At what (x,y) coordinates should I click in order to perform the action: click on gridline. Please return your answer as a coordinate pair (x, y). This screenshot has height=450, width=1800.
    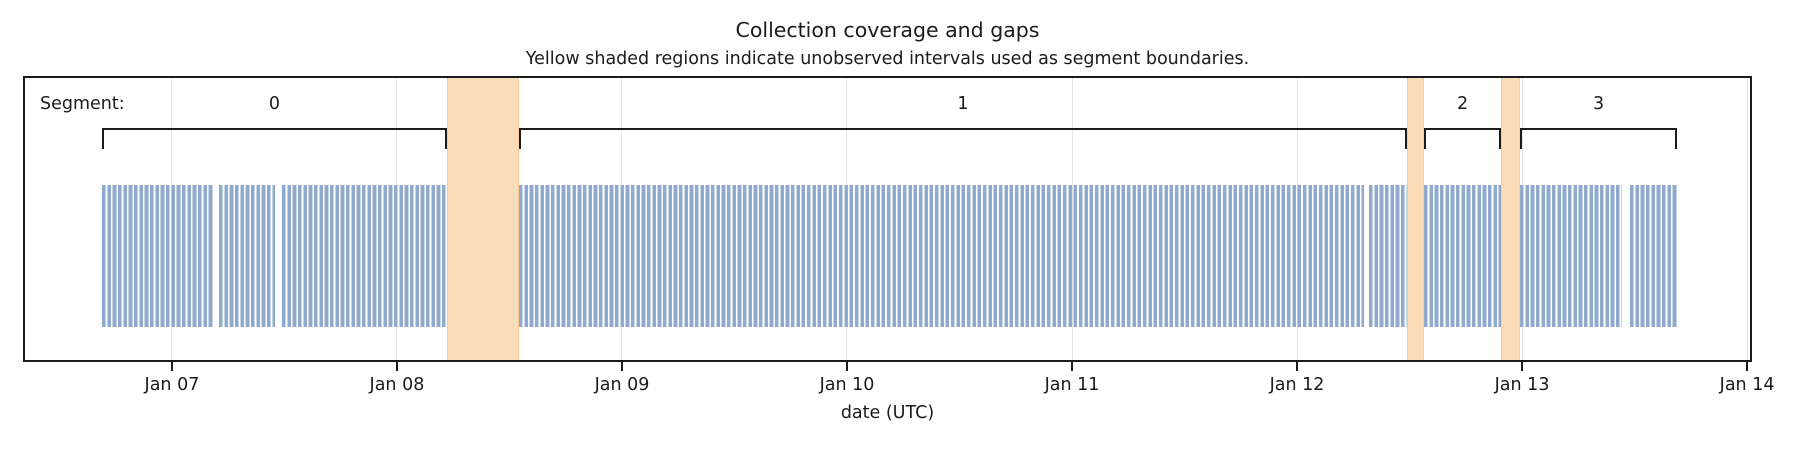
    Looking at the image, I should click on (1747, 219).